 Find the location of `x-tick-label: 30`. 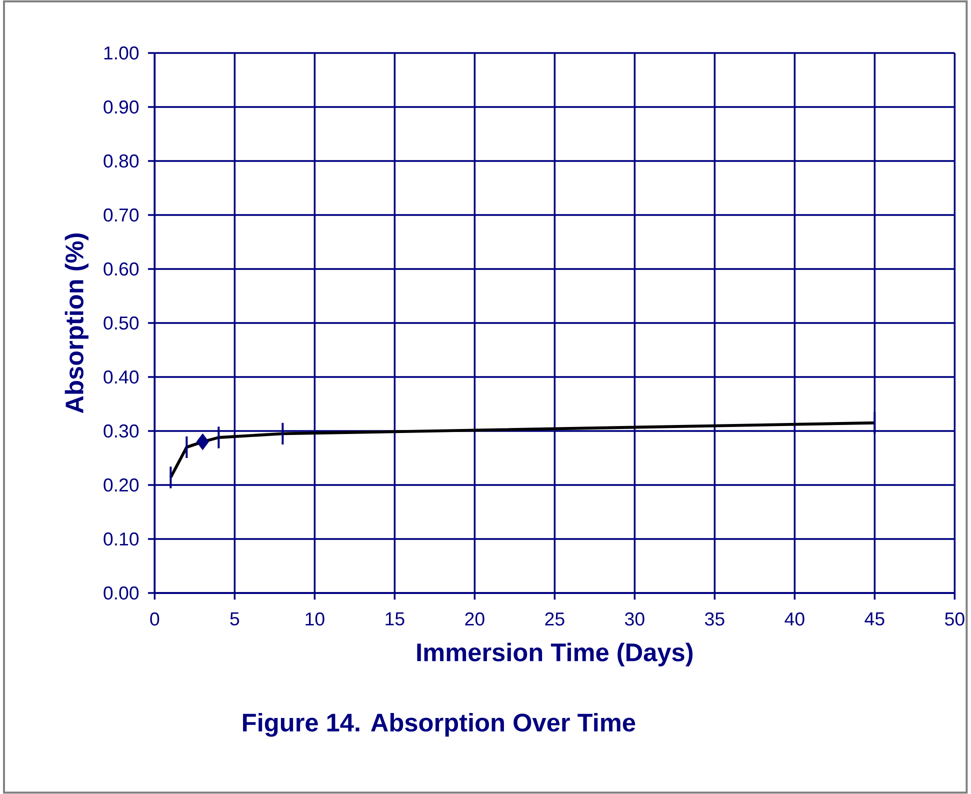

x-tick-label: 30 is located at coordinates (634, 619).